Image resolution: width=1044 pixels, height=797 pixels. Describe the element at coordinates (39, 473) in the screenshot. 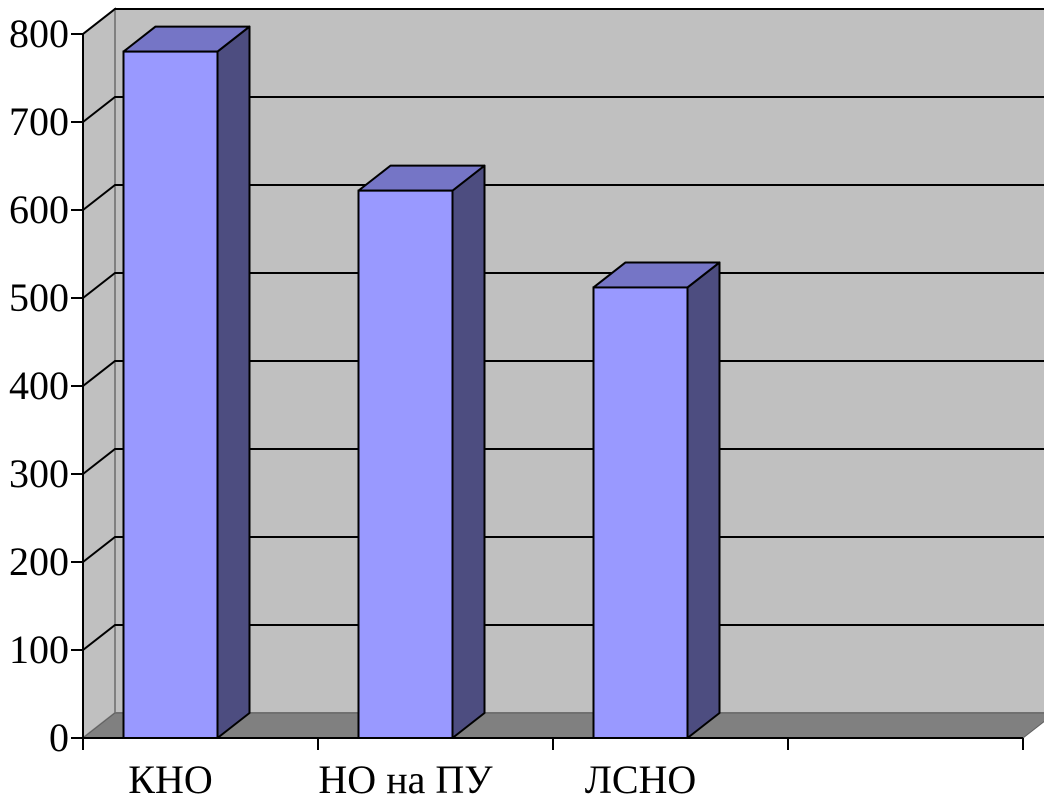

I see `y-tick-label: 300` at that location.